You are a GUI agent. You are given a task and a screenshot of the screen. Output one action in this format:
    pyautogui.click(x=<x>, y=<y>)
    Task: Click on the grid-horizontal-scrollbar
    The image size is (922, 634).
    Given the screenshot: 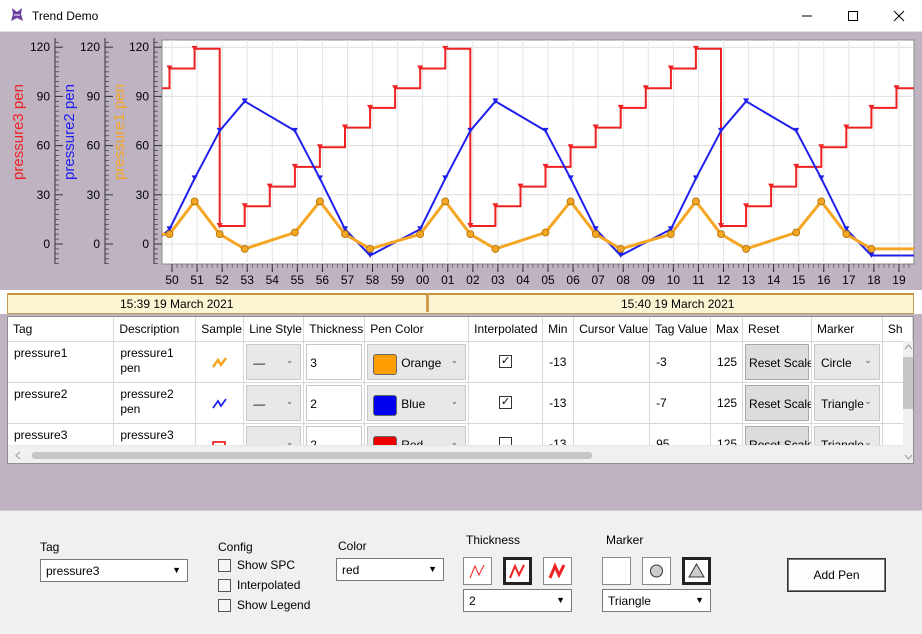 What is the action you would take?
    pyautogui.click(x=455, y=454)
    